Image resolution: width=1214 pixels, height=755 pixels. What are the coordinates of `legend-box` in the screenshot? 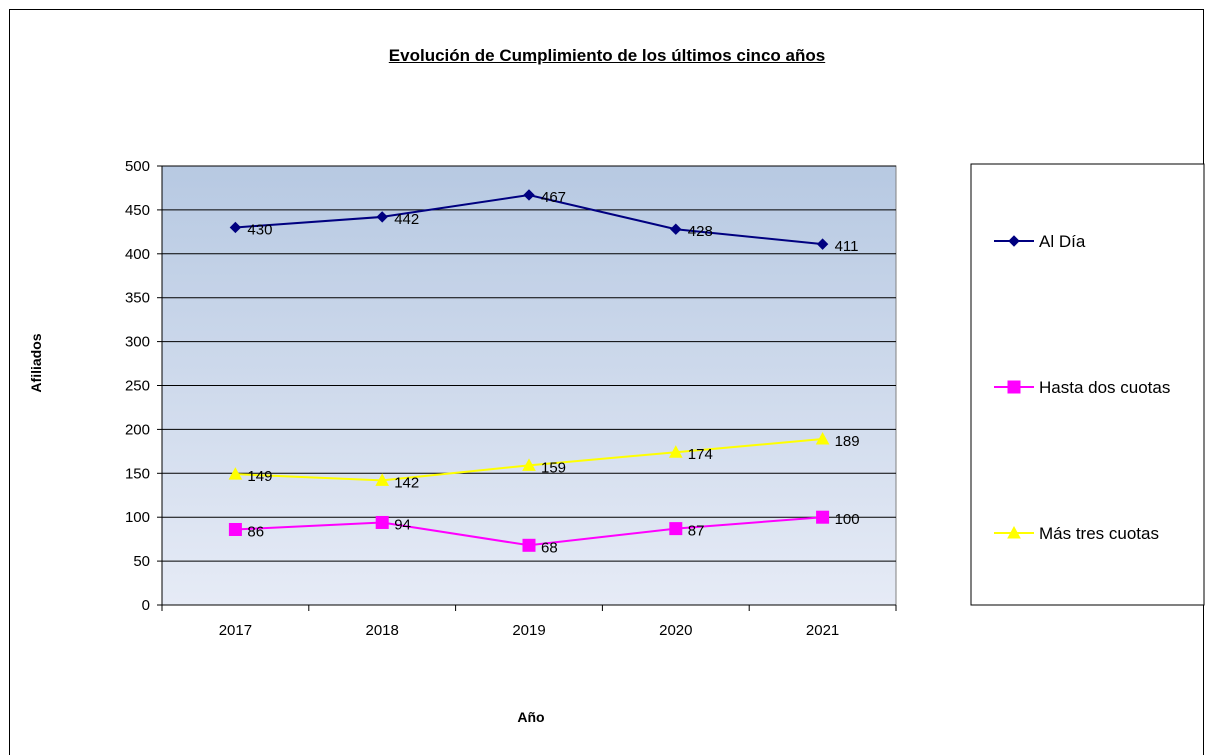 It's located at (1087, 384).